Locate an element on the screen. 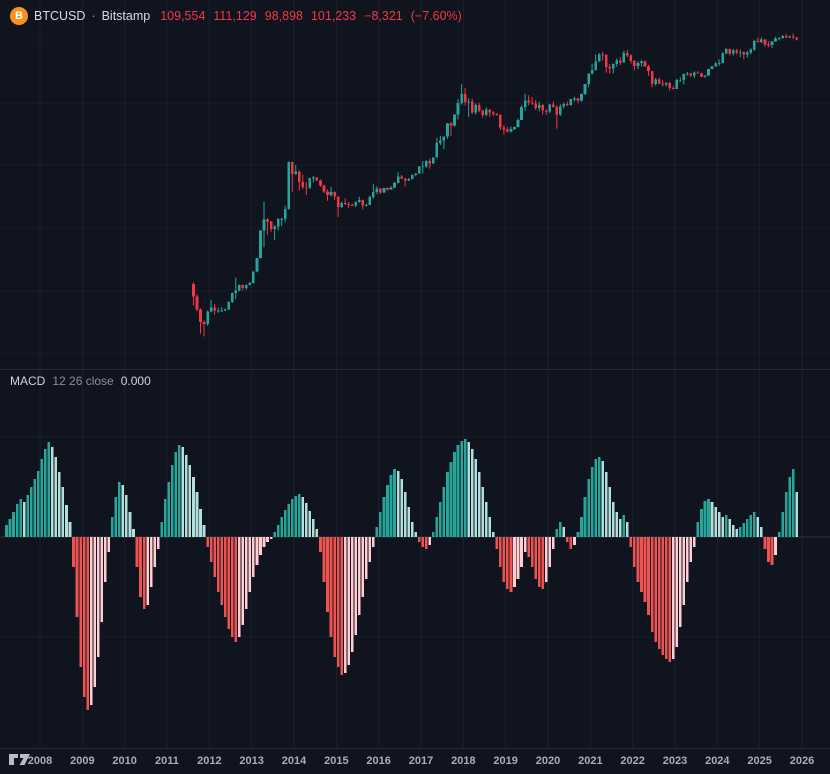  change-value: −8,321 is located at coordinates (383, 16).